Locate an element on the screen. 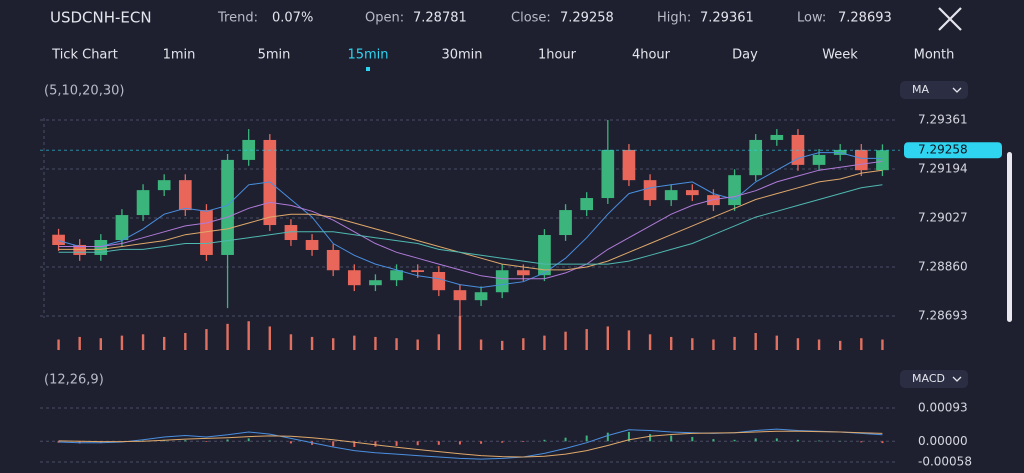 This screenshot has width=1024, height=473. stat-label: Trend: is located at coordinates (237, 18).